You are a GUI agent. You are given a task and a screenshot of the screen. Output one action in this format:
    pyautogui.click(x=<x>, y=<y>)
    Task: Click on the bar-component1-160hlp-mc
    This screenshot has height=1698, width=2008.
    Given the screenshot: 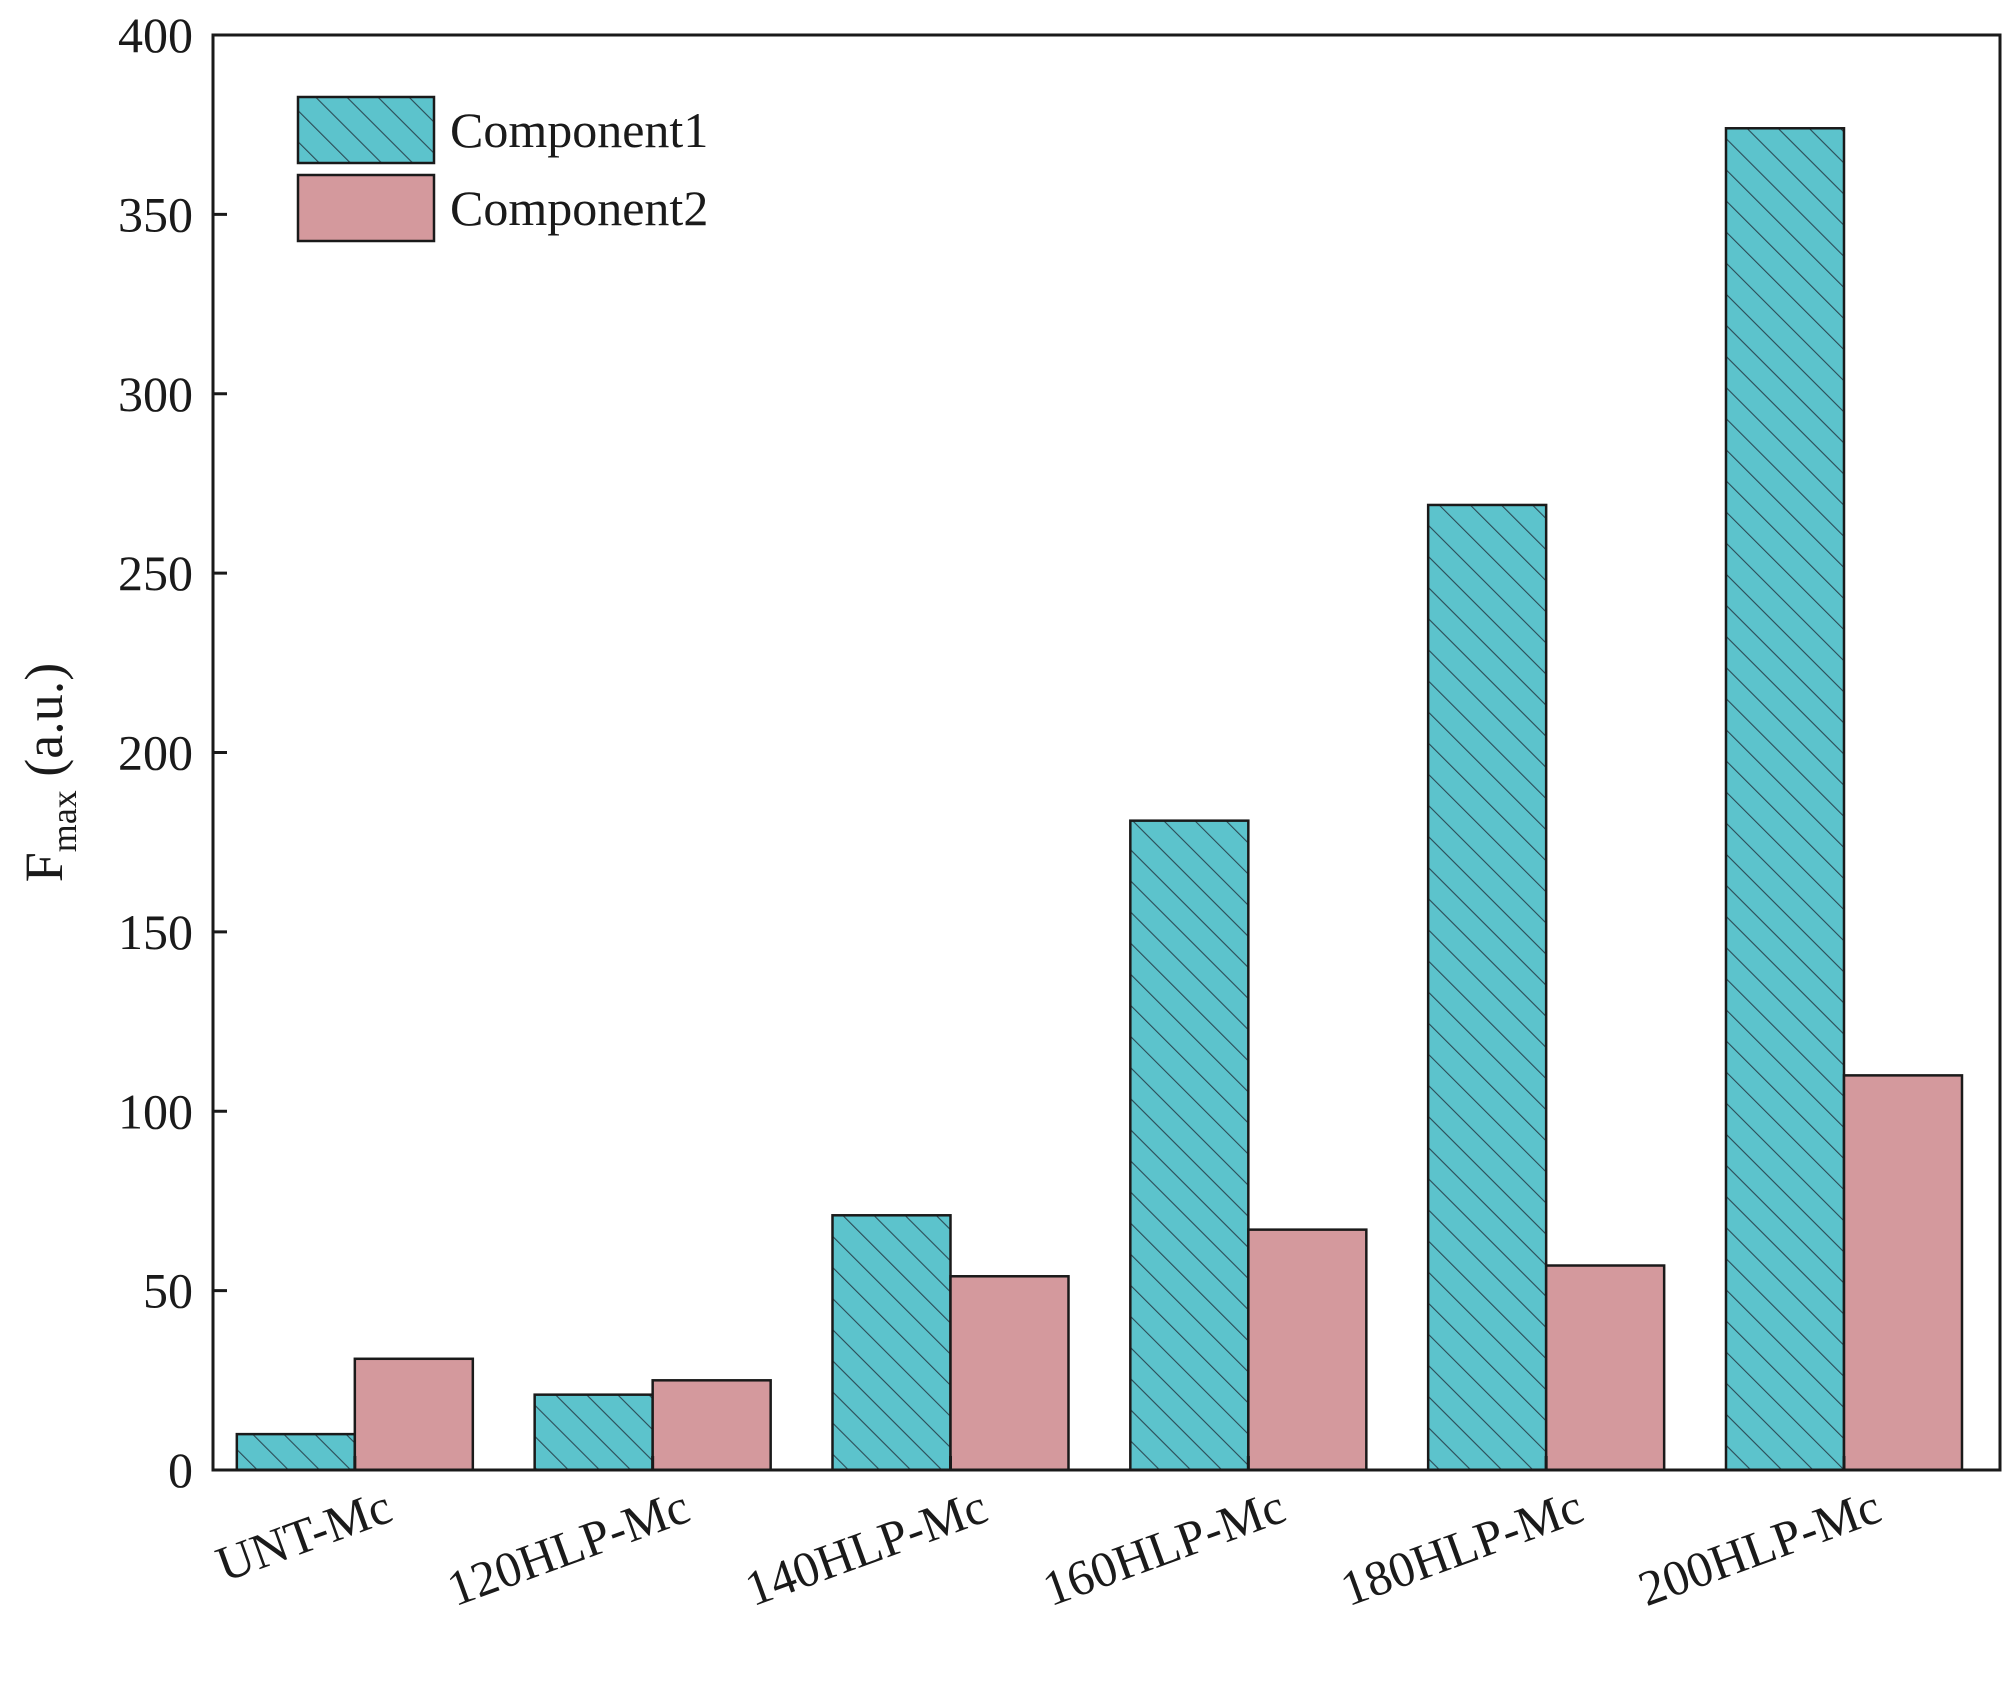 What is the action you would take?
    pyautogui.click(x=1189, y=1145)
    